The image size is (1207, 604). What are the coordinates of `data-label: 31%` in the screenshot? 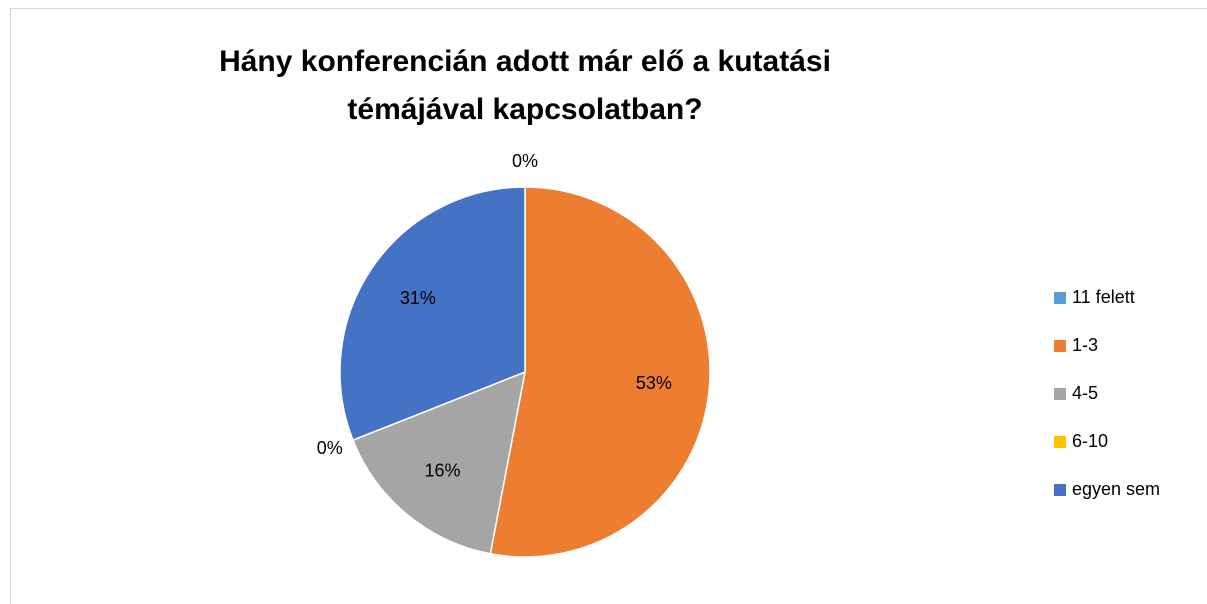 It's located at (418, 298).